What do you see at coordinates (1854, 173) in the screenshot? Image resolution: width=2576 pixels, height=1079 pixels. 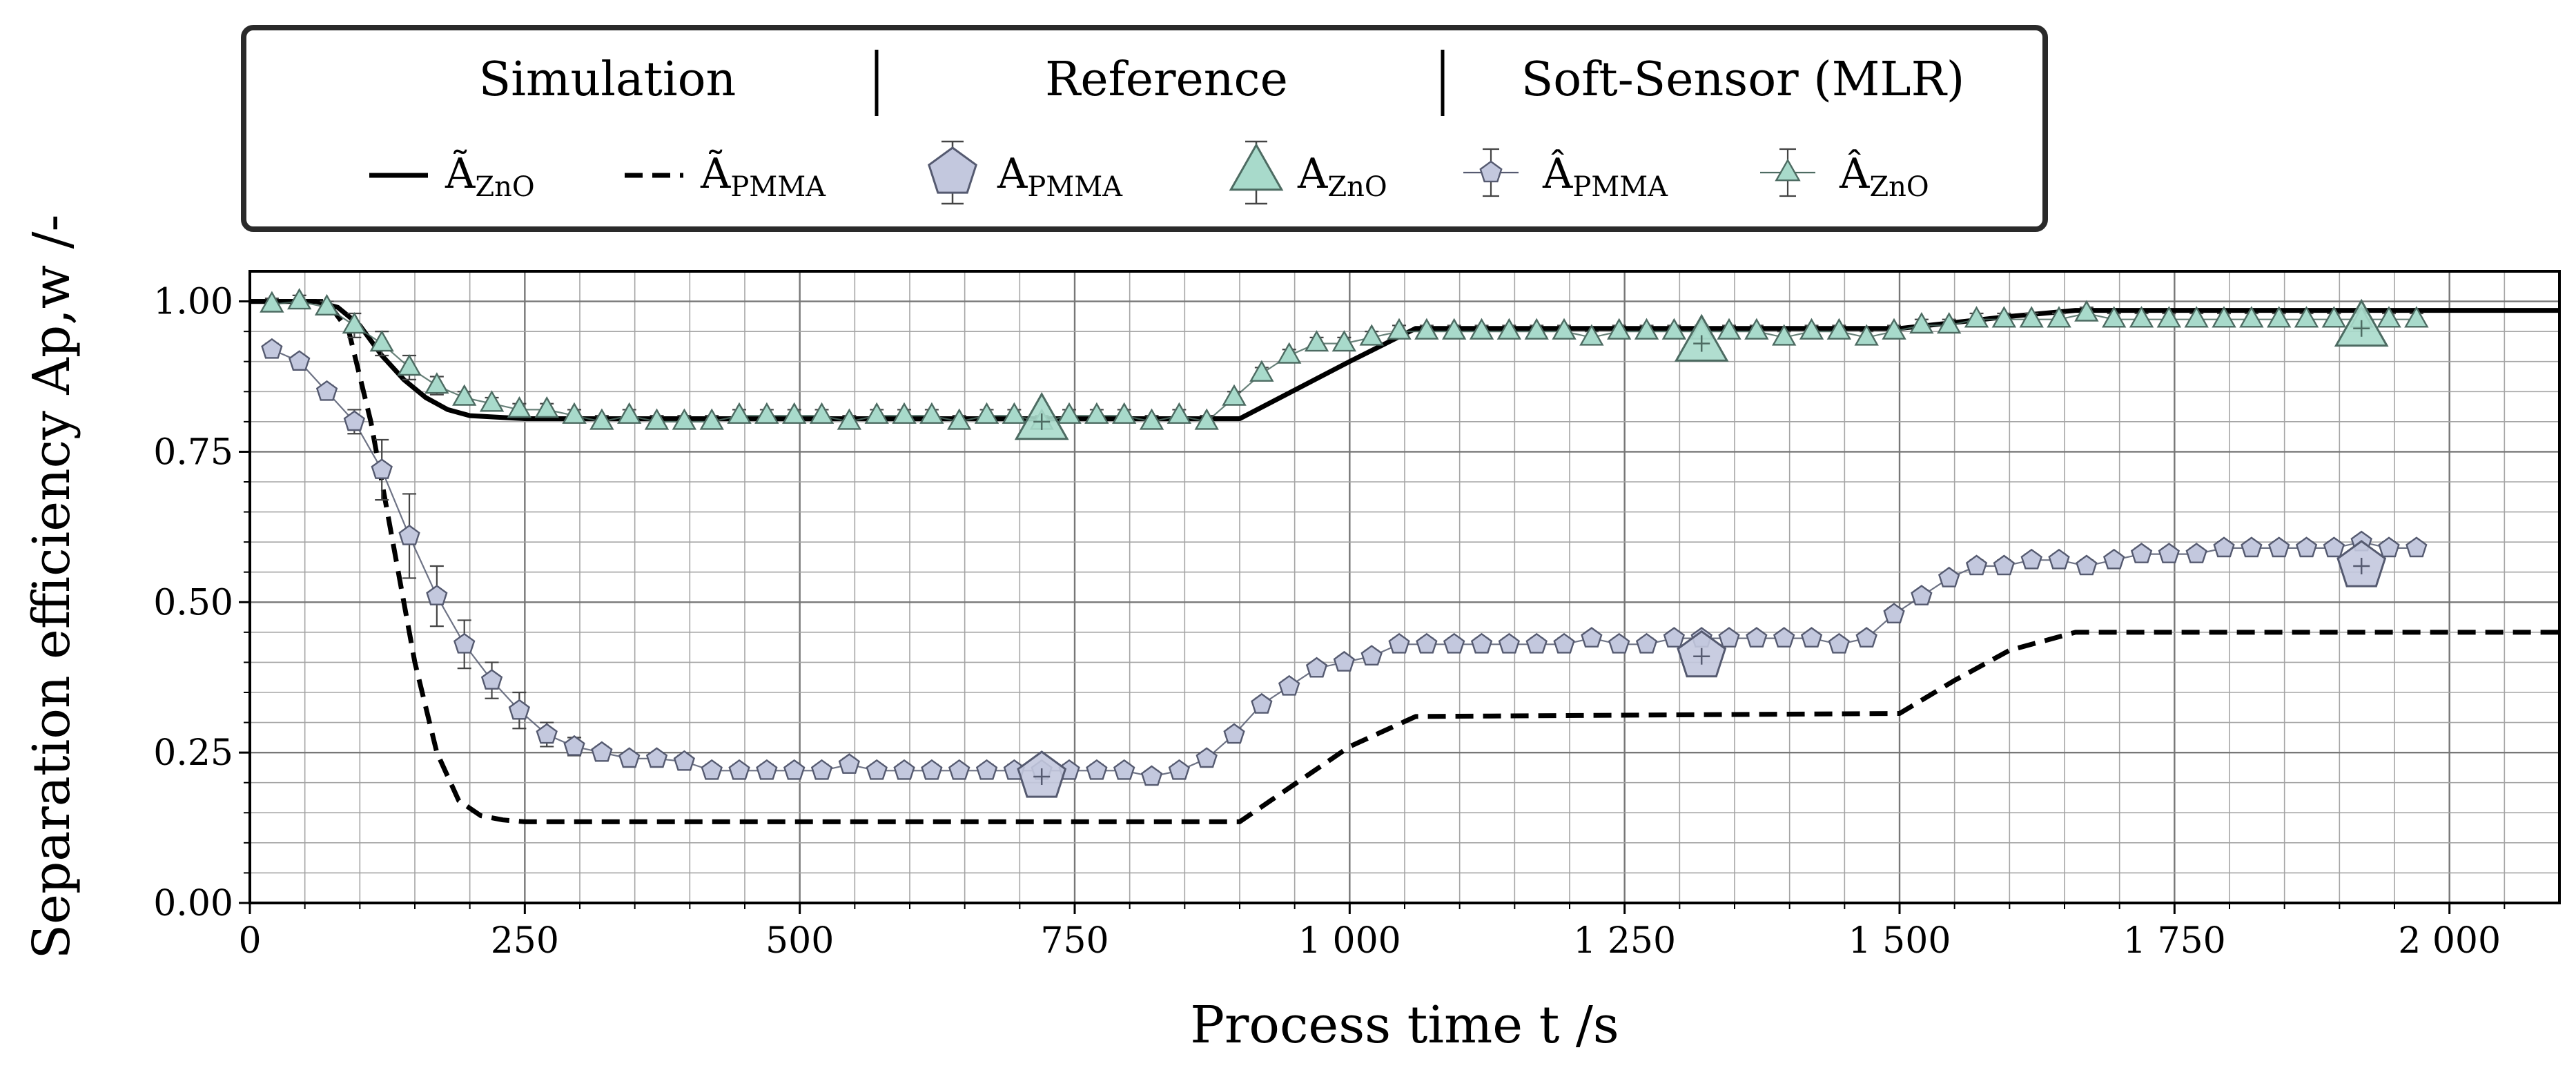 I see `legend-entry-symbol: Â` at bounding box center [1854, 173].